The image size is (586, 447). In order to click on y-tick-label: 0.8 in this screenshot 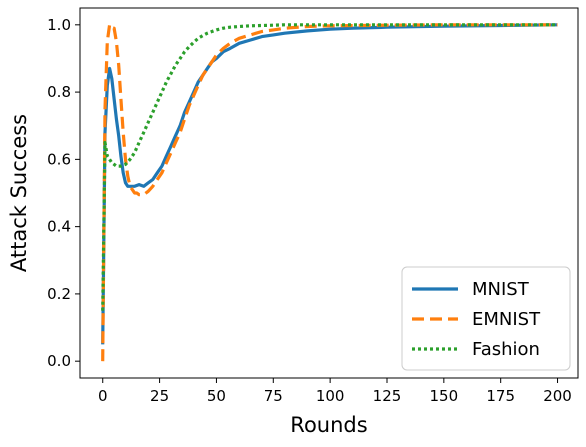, I will do `click(59, 92)`.